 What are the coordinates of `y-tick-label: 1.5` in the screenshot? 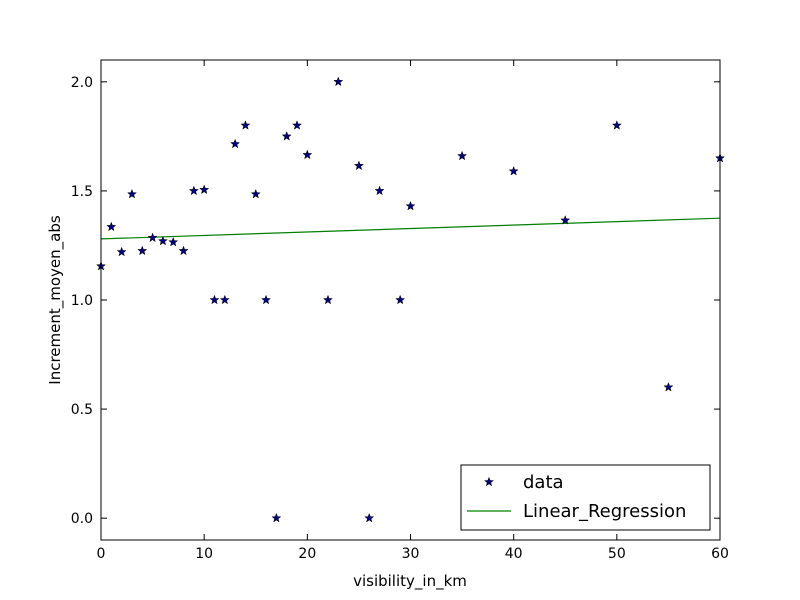 It's located at (82, 192).